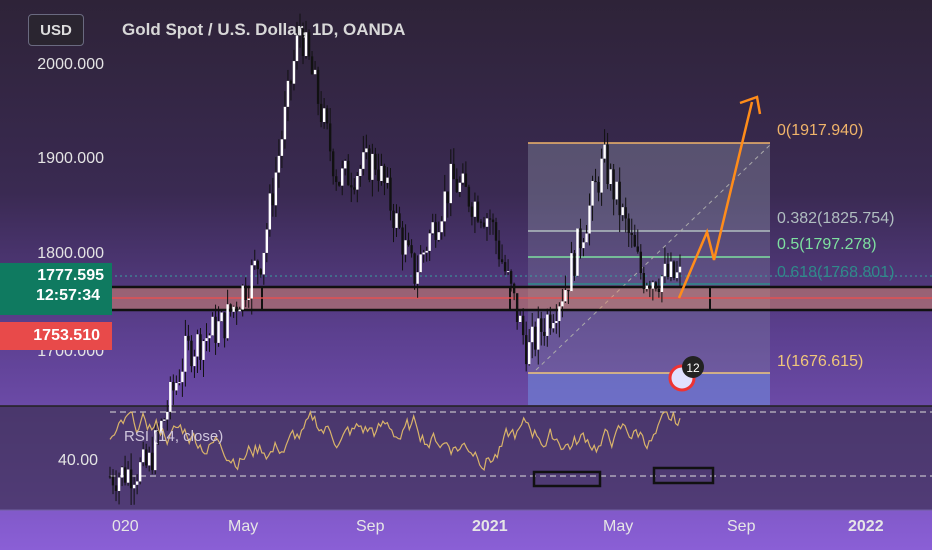  I want to click on projection-arrowhead, so click(750, 105).